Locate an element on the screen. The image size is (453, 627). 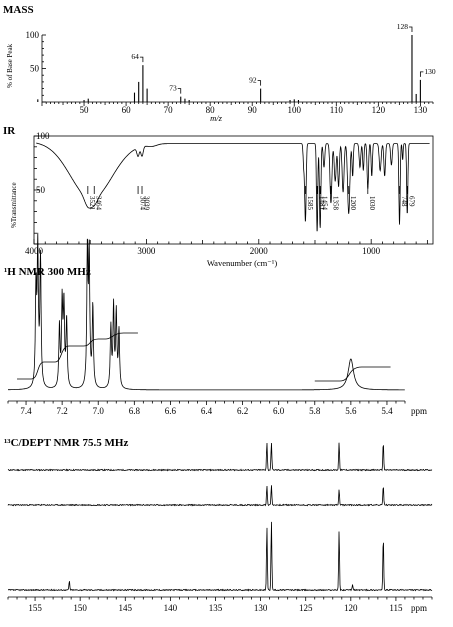
mass-x-tick-label: 100 is located at coordinates (295, 110).